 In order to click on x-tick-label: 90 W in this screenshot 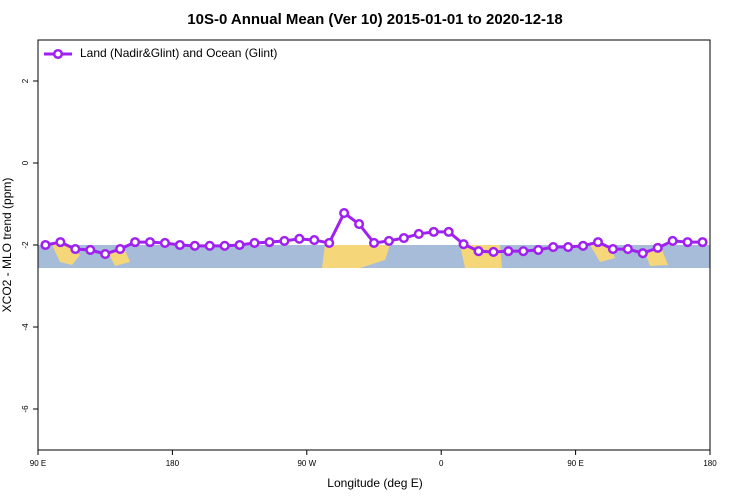, I will do `click(306, 463)`.